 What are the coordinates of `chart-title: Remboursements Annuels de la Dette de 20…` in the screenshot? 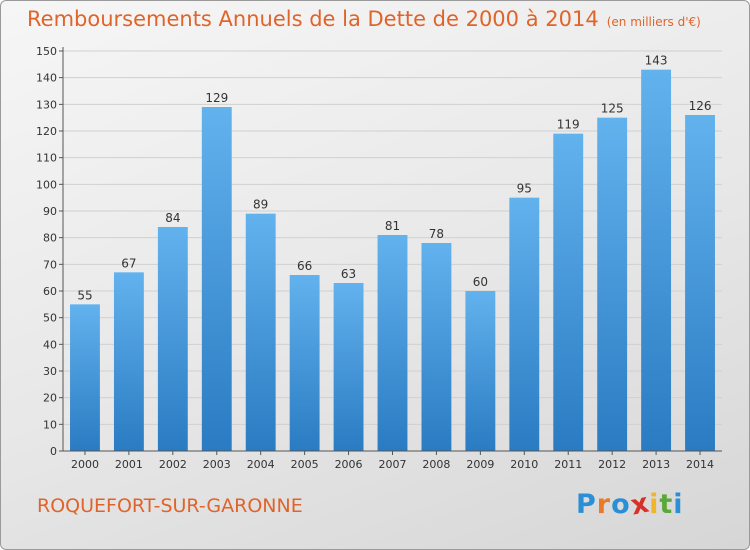 It's located at (364, 19).